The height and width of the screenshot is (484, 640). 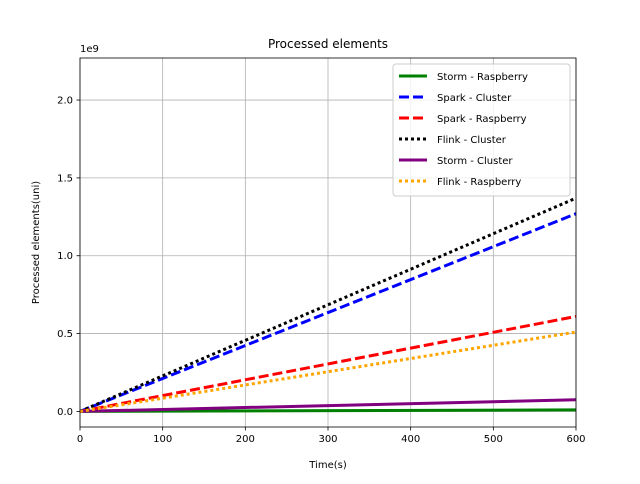 What do you see at coordinates (482, 77) in the screenshot?
I see `legend-label: Storm - Raspberry` at bounding box center [482, 77].